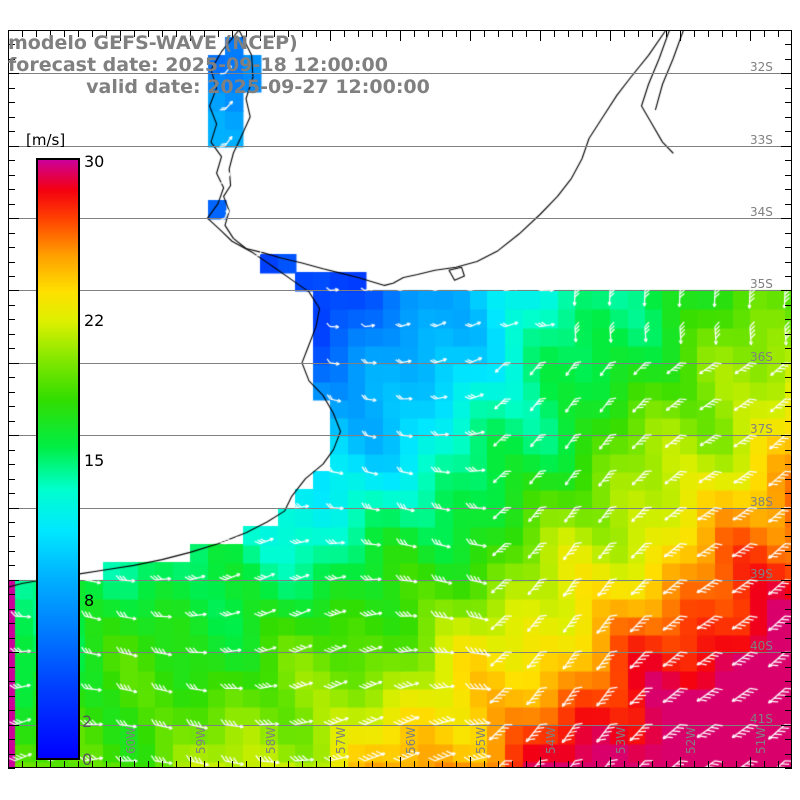 The width and height of the screenshot is (800, 800). I want to click on colorbar-tick-8: 8, so click(89, 601).